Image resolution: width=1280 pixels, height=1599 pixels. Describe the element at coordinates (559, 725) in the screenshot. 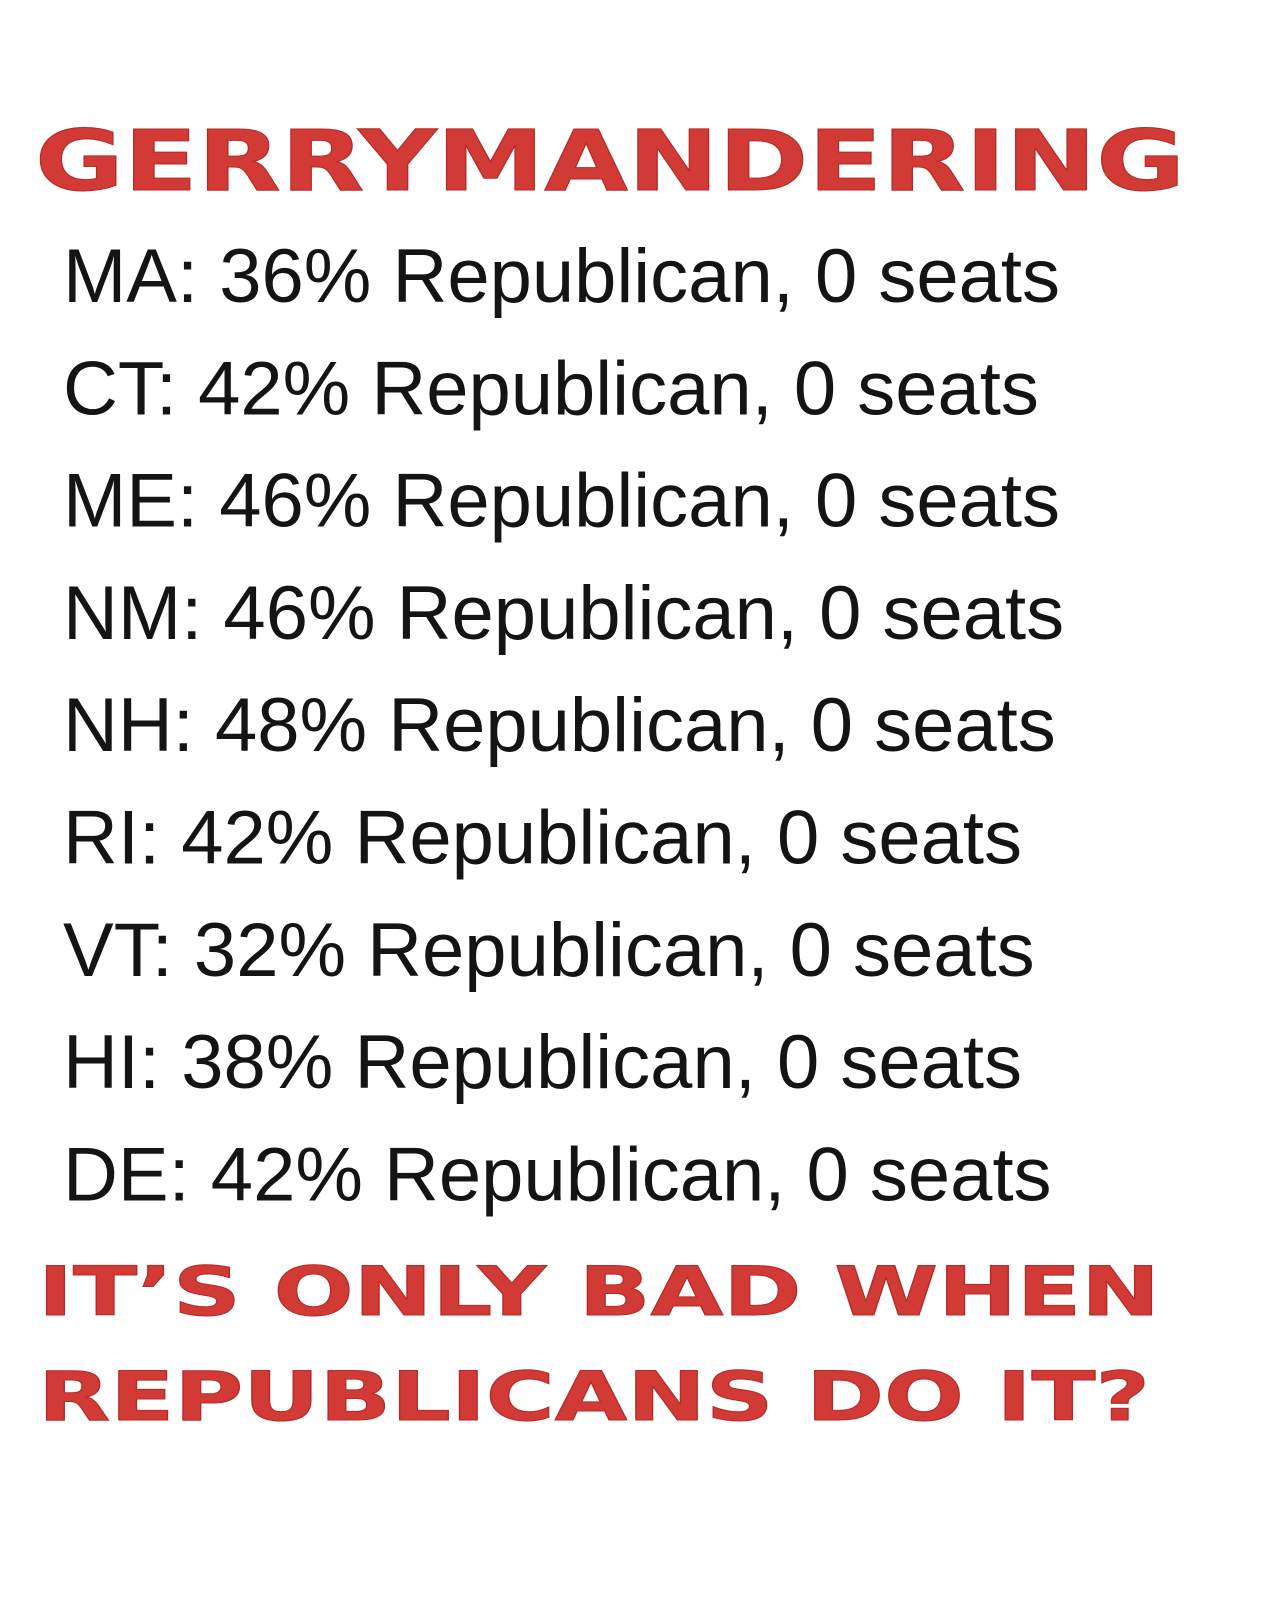

I see `state-row: NH: 48% Republican, 0 seats` at that location.